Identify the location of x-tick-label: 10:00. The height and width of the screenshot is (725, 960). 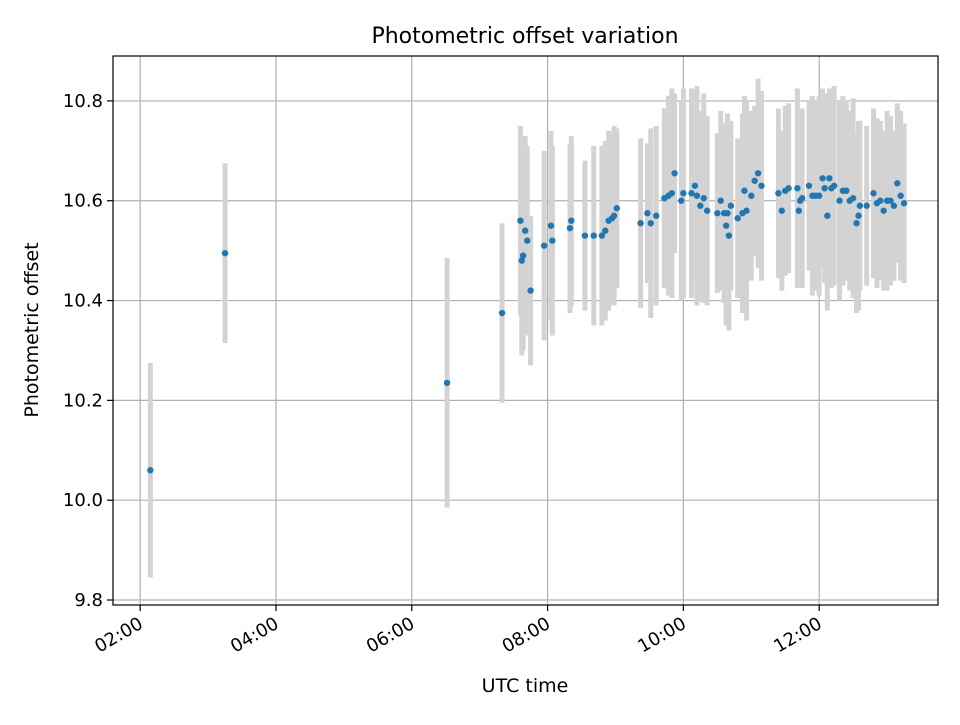
(661, 635).